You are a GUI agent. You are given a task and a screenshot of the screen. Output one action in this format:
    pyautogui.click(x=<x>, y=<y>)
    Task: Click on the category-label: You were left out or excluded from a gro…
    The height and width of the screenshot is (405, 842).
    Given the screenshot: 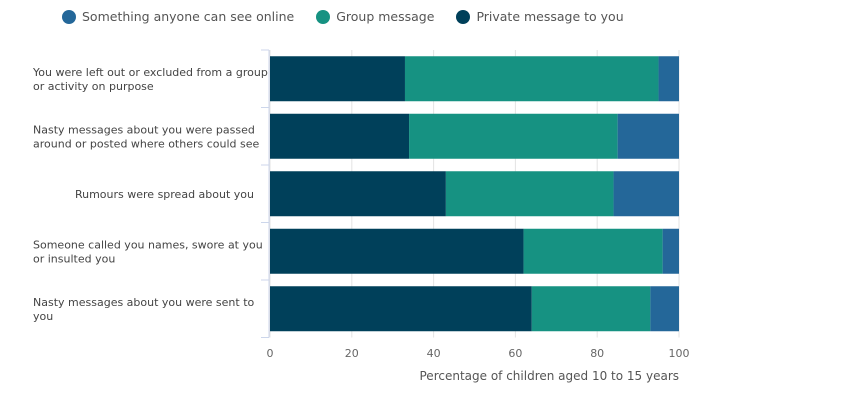 What is the action you would take?
    pyautogui.click(x=150, y=79)
    